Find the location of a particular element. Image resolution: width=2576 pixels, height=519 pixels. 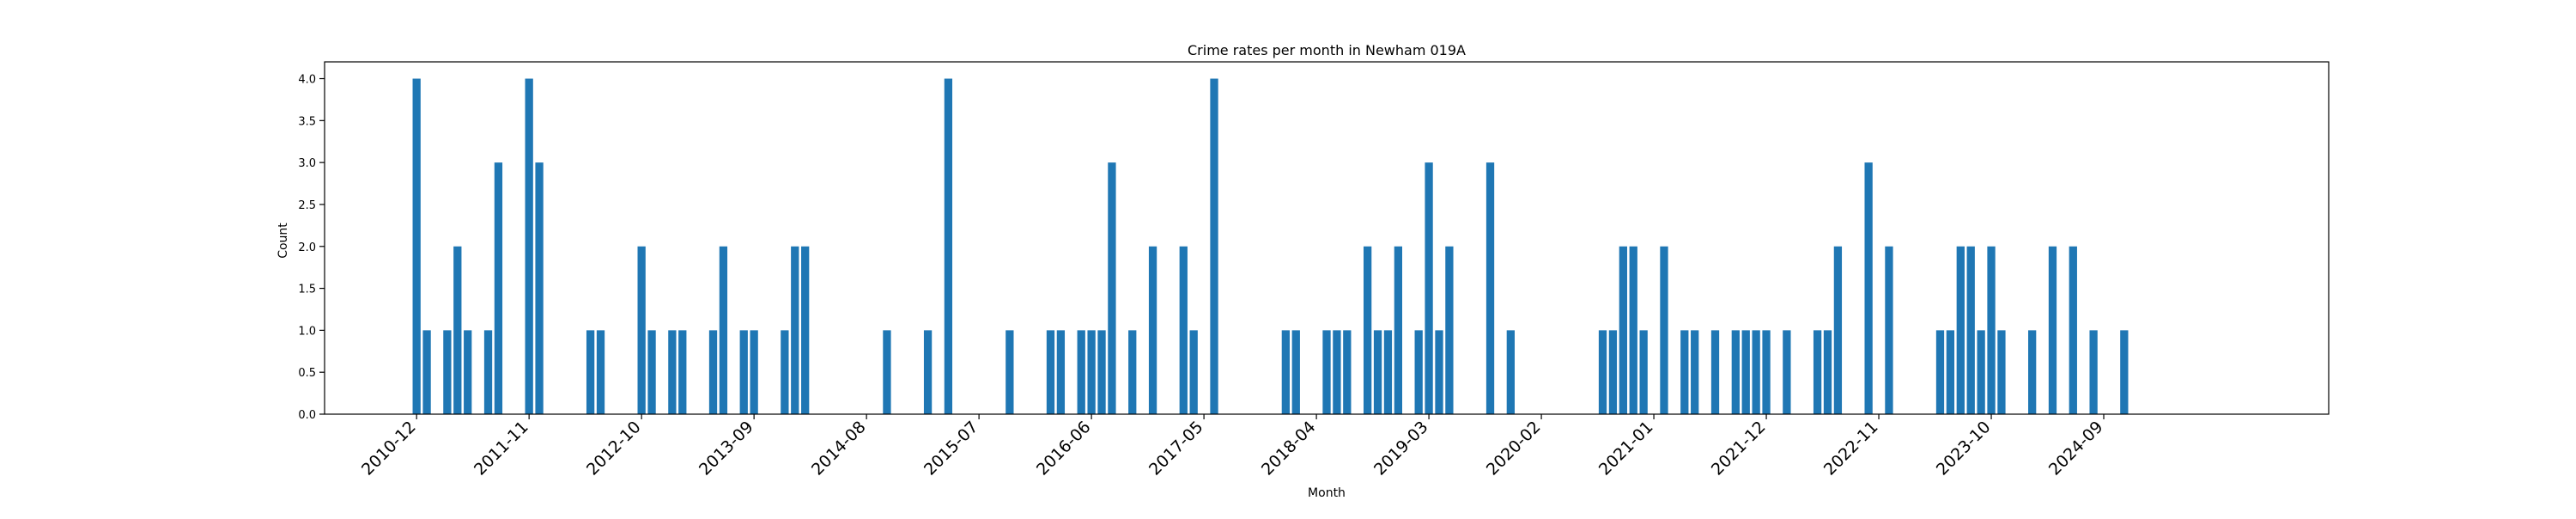

x-tick-label: 2017-05 is located at coordinates (1176, 448).